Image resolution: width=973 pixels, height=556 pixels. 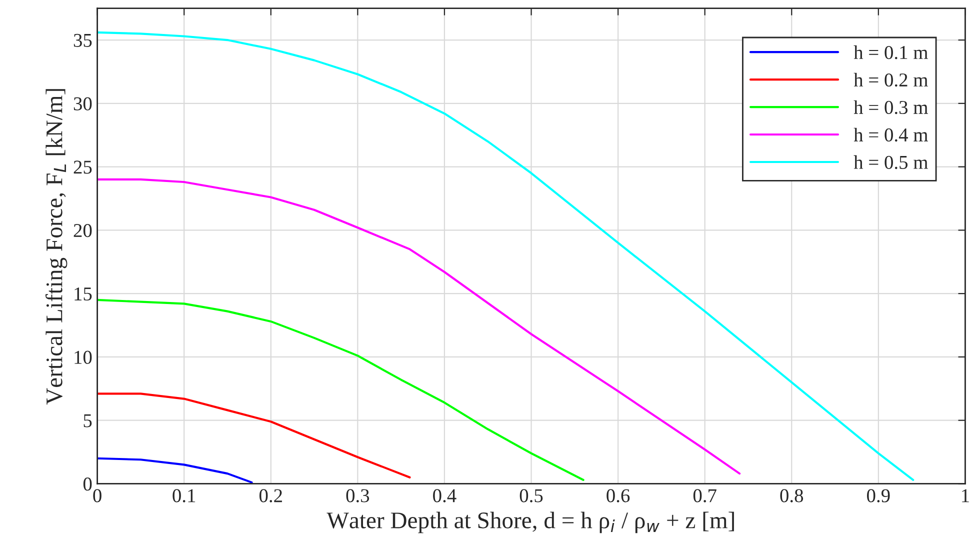 What do you see at coordinates (270, 495) in the screenshot?
I see `x-tick-label: 0.2` at bounding box center [270, 495].